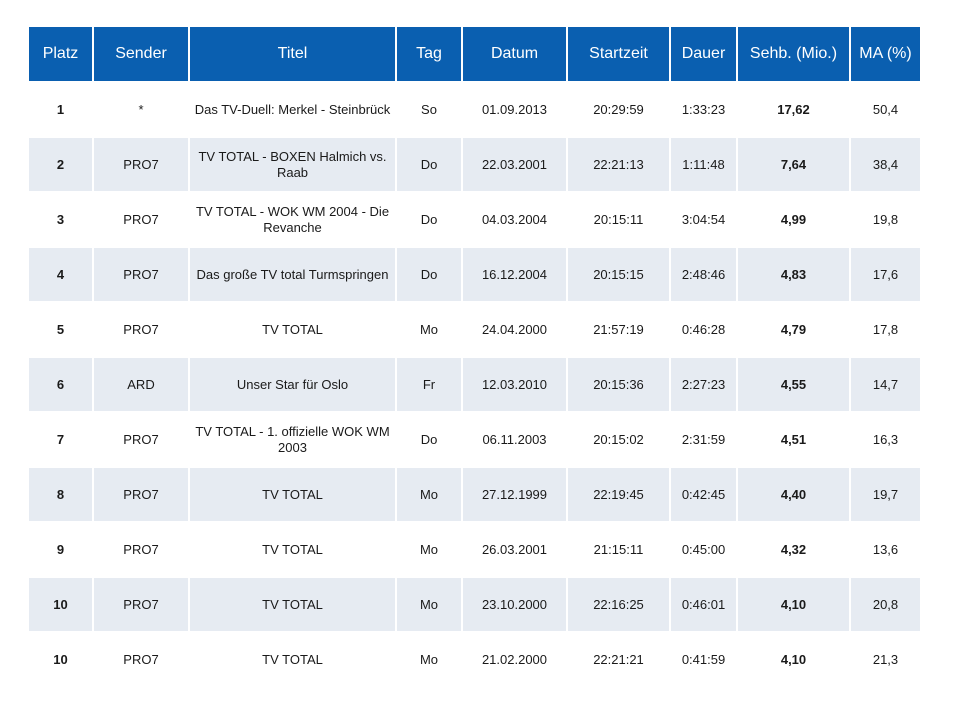  I want to click on cell-titel: Das große TV total Turmspringen, so click(292, 275).